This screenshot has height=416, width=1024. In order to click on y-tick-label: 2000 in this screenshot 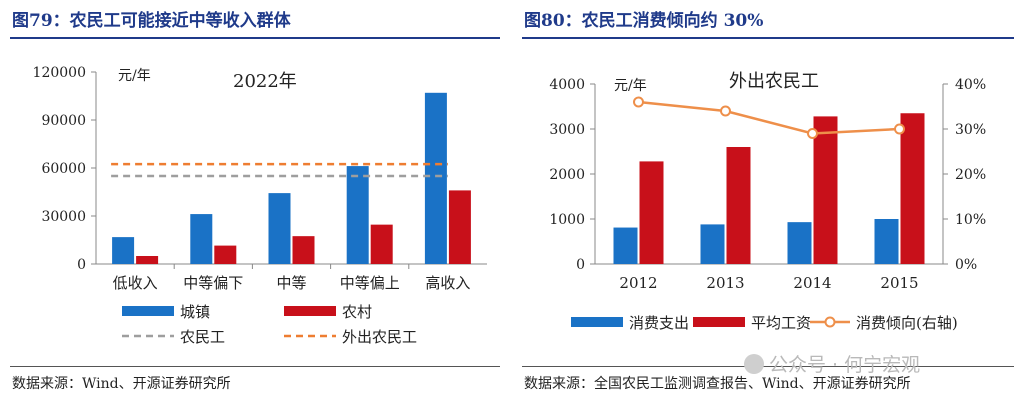, I will do `click(567, 175)`.